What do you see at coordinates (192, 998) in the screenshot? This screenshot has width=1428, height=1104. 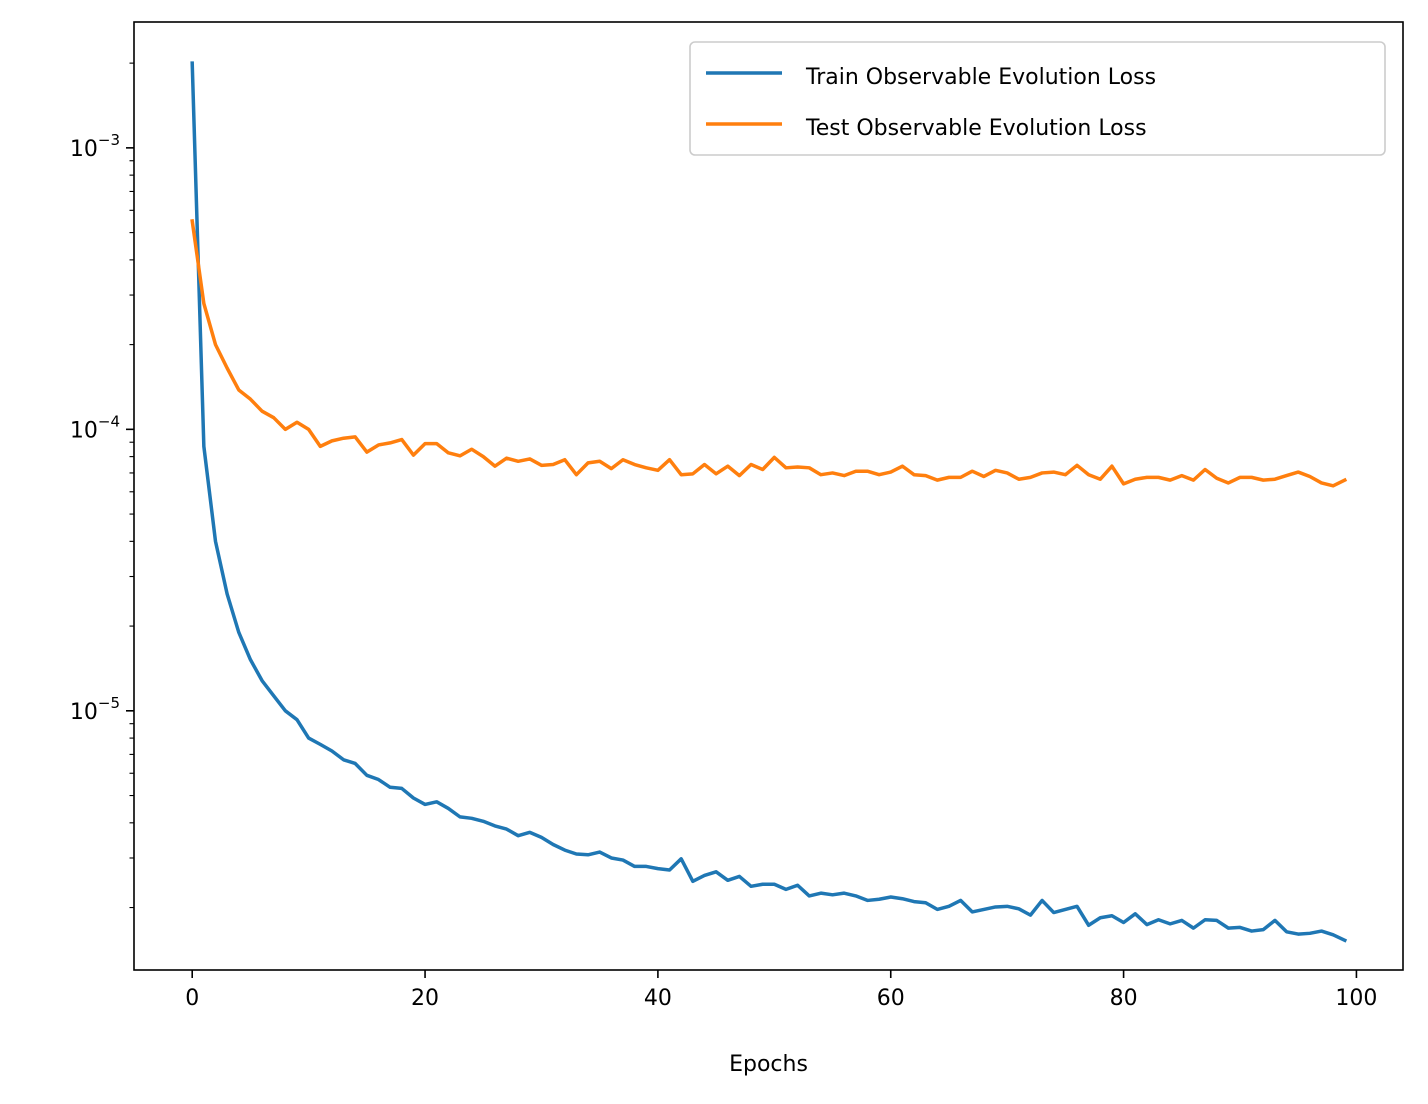 I see `x-tick-label: 0` at bounding box center [192, 998].